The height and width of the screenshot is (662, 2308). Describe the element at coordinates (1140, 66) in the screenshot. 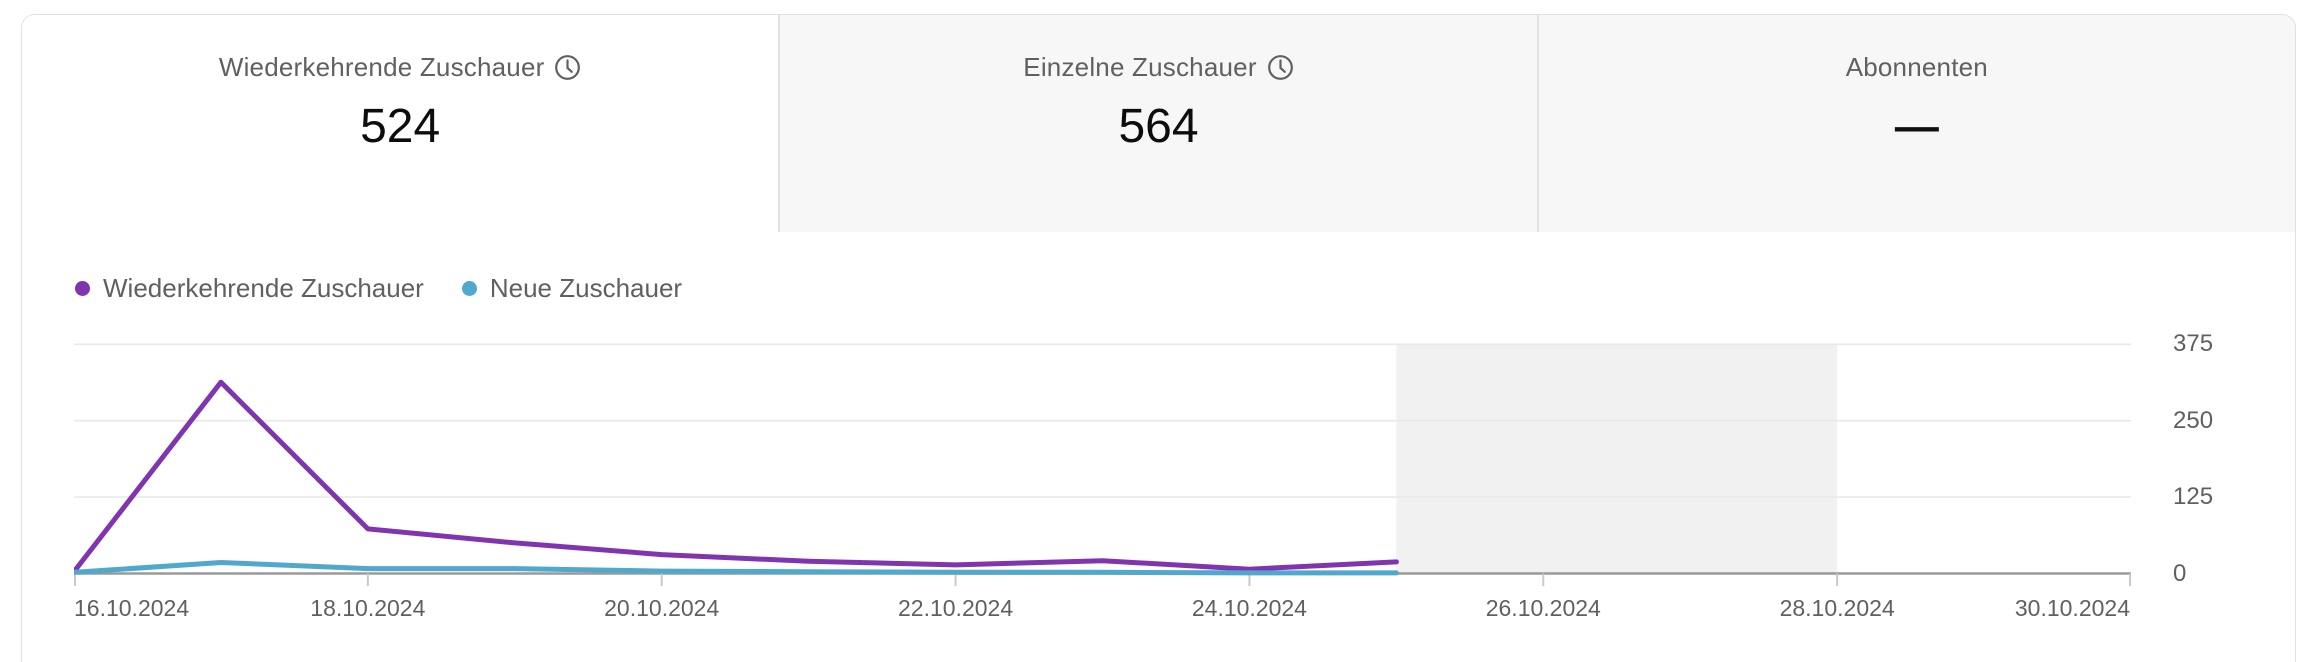

I see `tab-label: Einzelne Zuschauer` at that location.